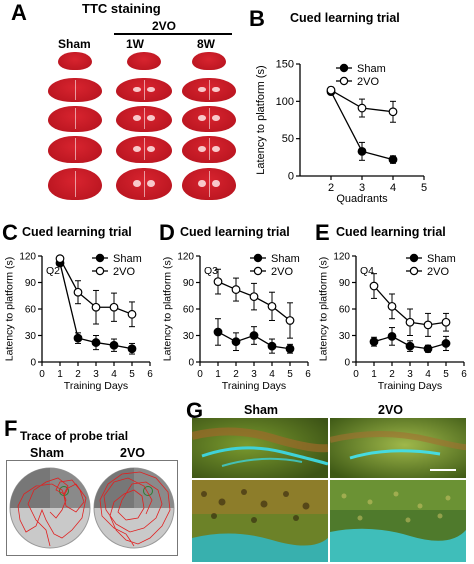  I want to click on panel-g-letter: G, so click(195, 410).